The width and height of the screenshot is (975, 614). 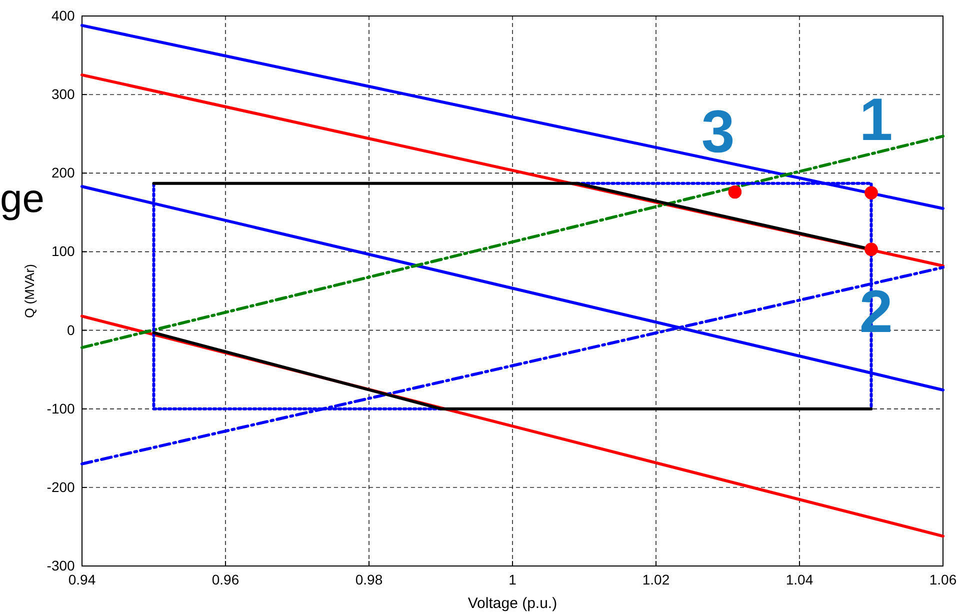 I want to click on y-tick-label: -200, so click(x=61, y=486).